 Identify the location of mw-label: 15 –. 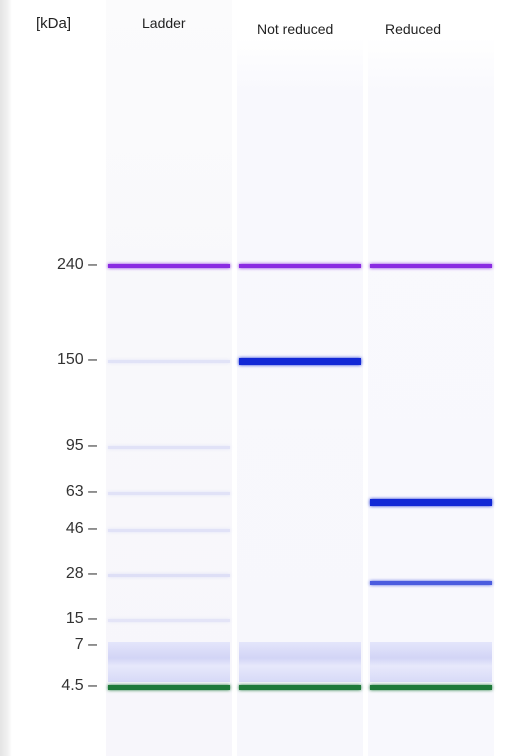
(81, 618).